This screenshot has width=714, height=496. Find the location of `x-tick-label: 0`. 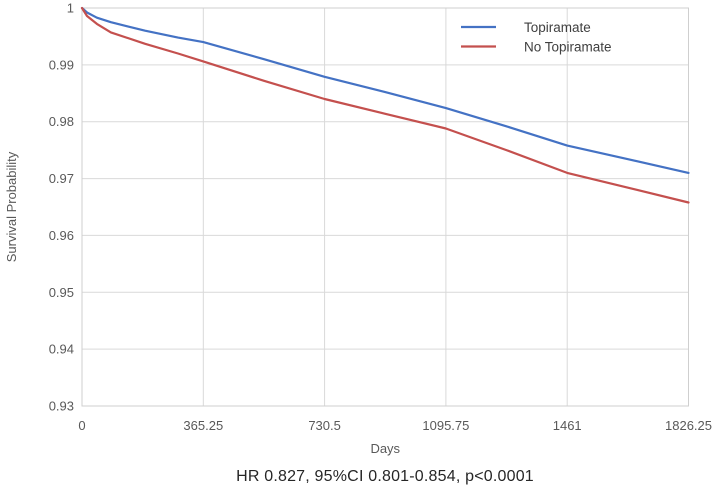

x-tick-label: 0 is located at coordinates (81, 425).